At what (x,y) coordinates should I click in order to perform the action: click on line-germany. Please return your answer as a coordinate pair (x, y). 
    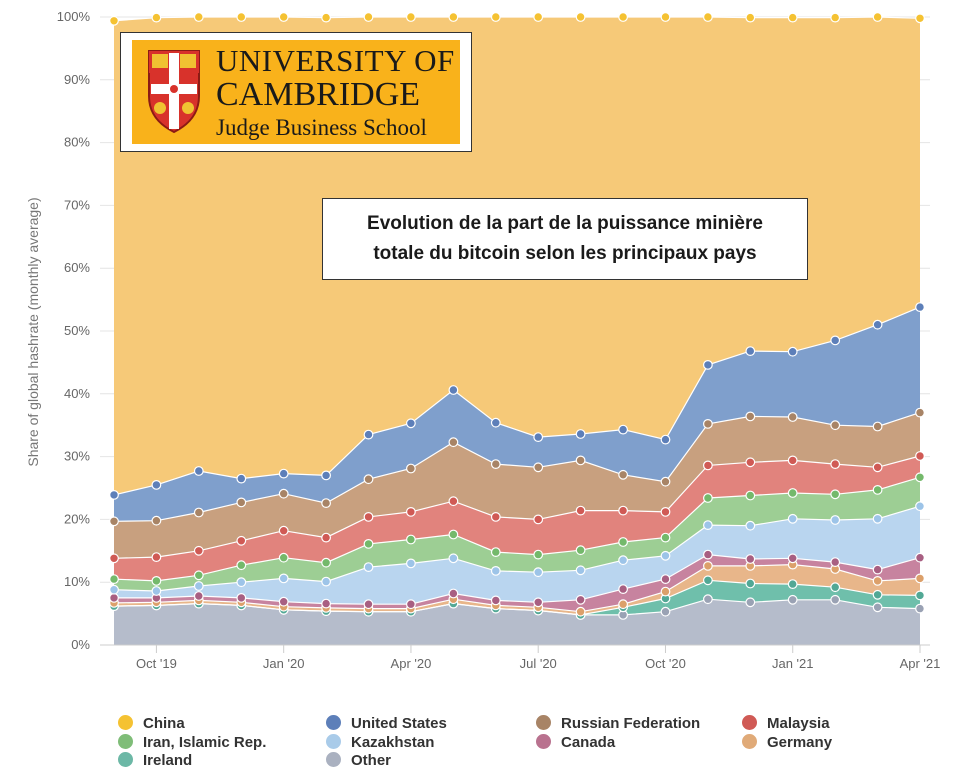
    Looking at the image, I should click on (517, 588).